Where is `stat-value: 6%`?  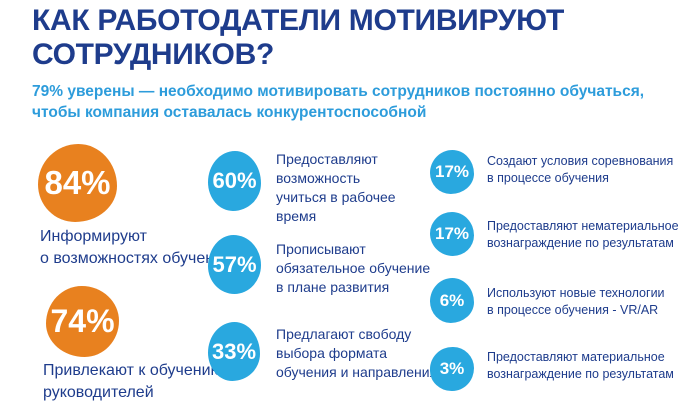
stat-value: 6% is located at coordinates (452, 300).